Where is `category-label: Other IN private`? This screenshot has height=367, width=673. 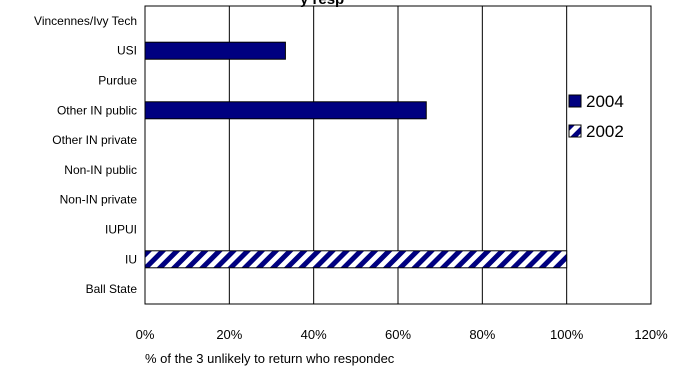 category-label: Other IN private is located at coordinates (94, 140).